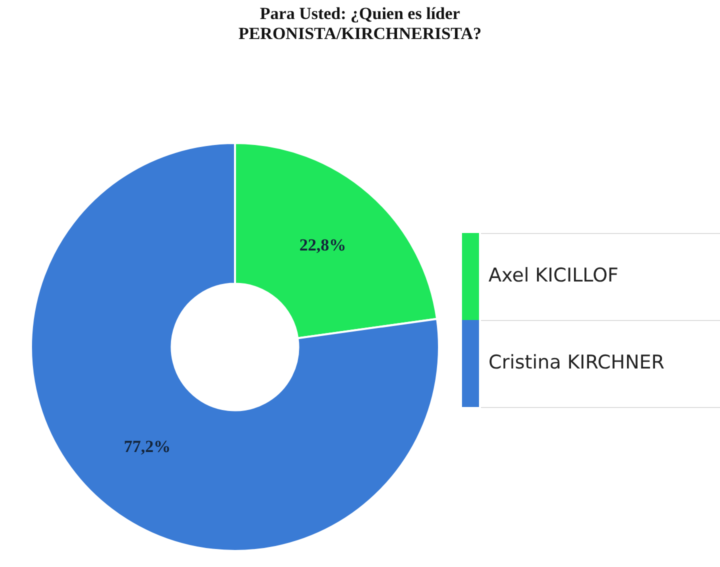  What do you see at coordinates (576, 362) in the screenshot?
I see `legend-label: Cristina KIRCHNER` at bounding box center [576, 362].